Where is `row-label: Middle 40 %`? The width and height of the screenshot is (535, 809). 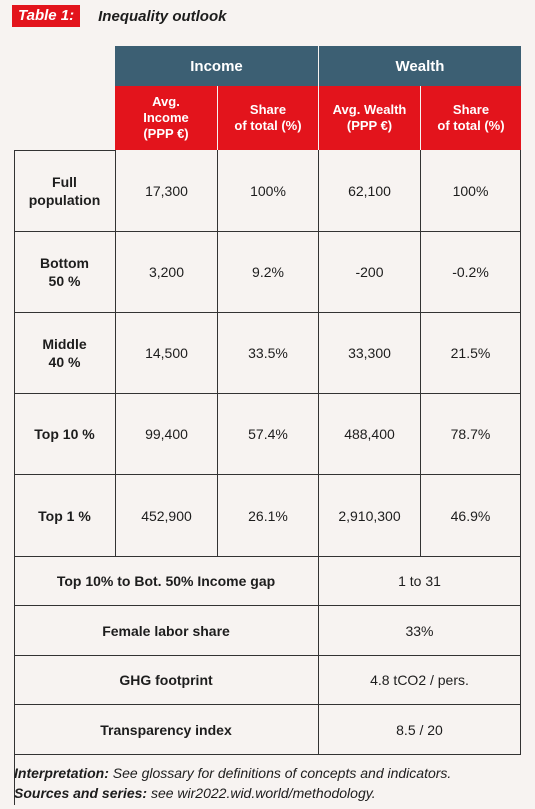 row-label: Middle 40 % is located at coordinates (65, 353).